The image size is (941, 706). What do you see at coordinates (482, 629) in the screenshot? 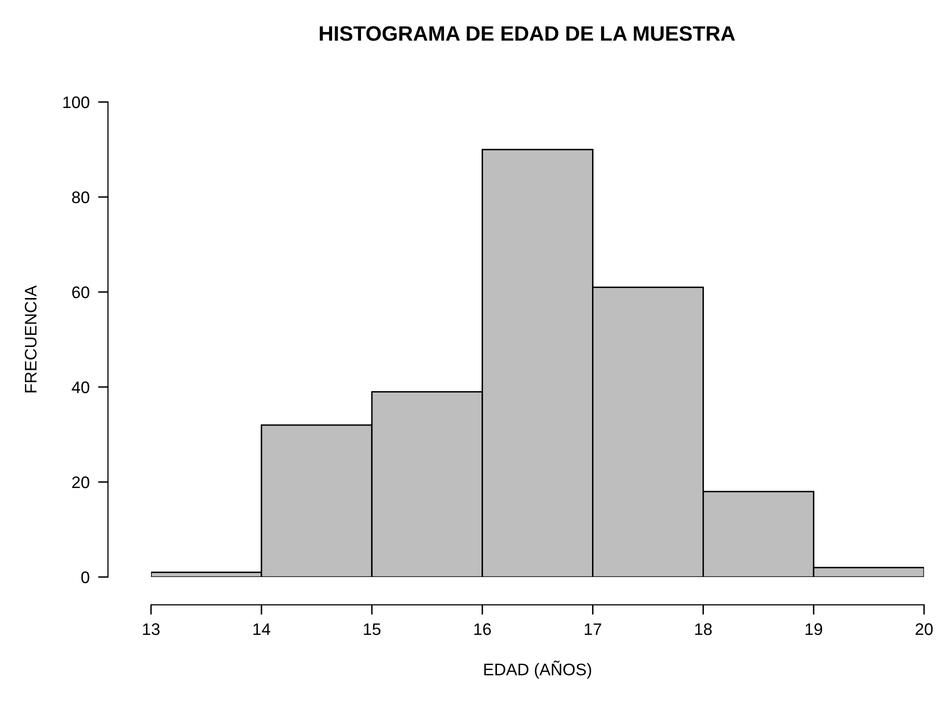
I see `x-tick-label: 16` at bounding box center [482, 629].